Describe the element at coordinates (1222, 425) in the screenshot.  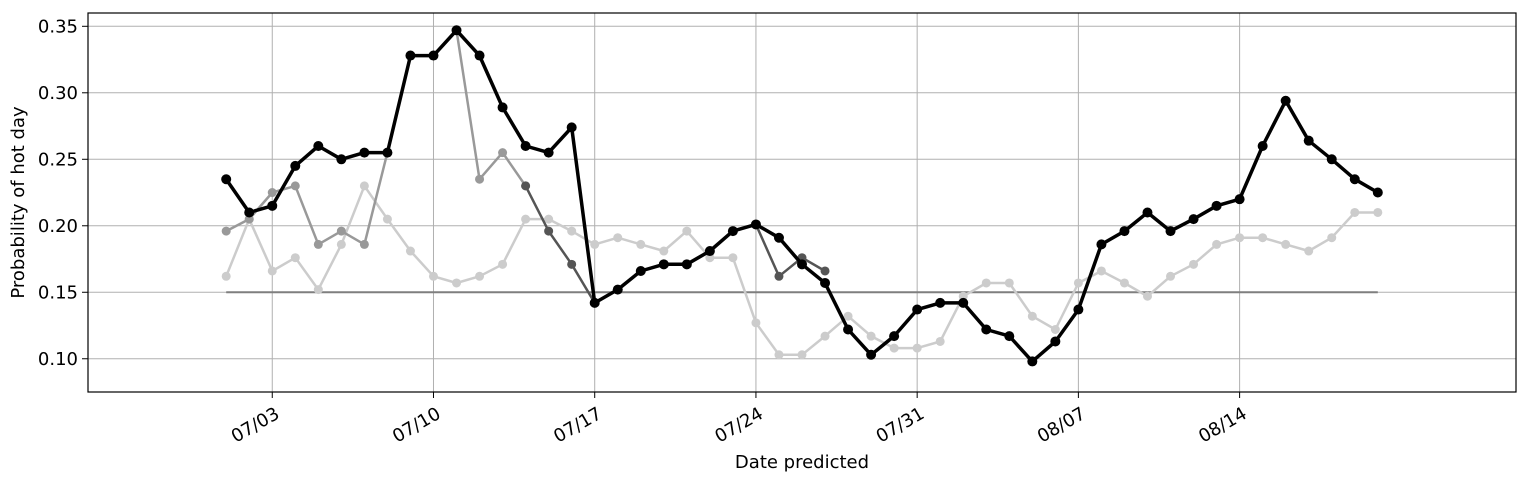
I see `x-tick-label: 08/14` at that location.